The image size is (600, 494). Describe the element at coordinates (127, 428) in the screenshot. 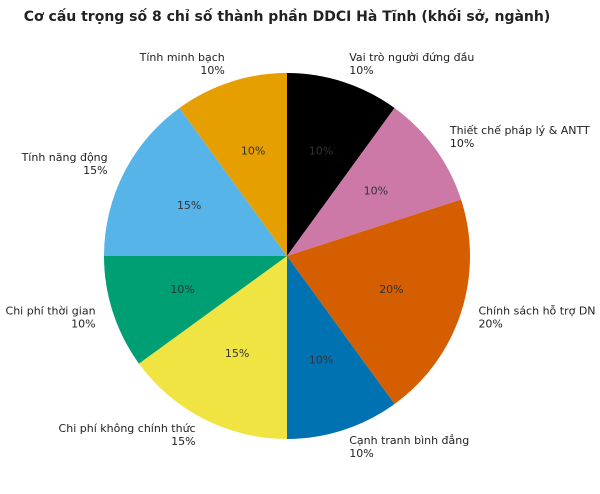

I see `slice-name-label: Chi phí không chính thức` at that location.